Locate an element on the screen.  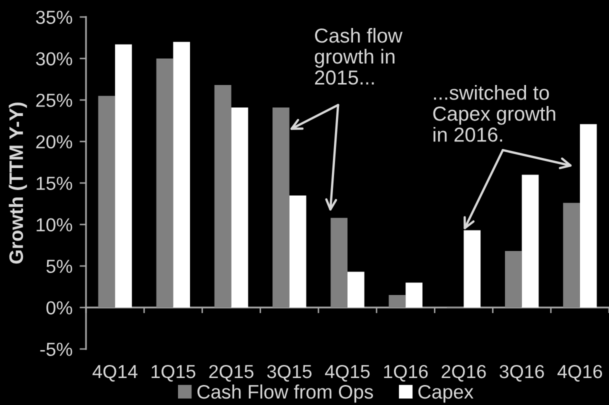
legend-label: Capex is located at coordinates (446, 393).